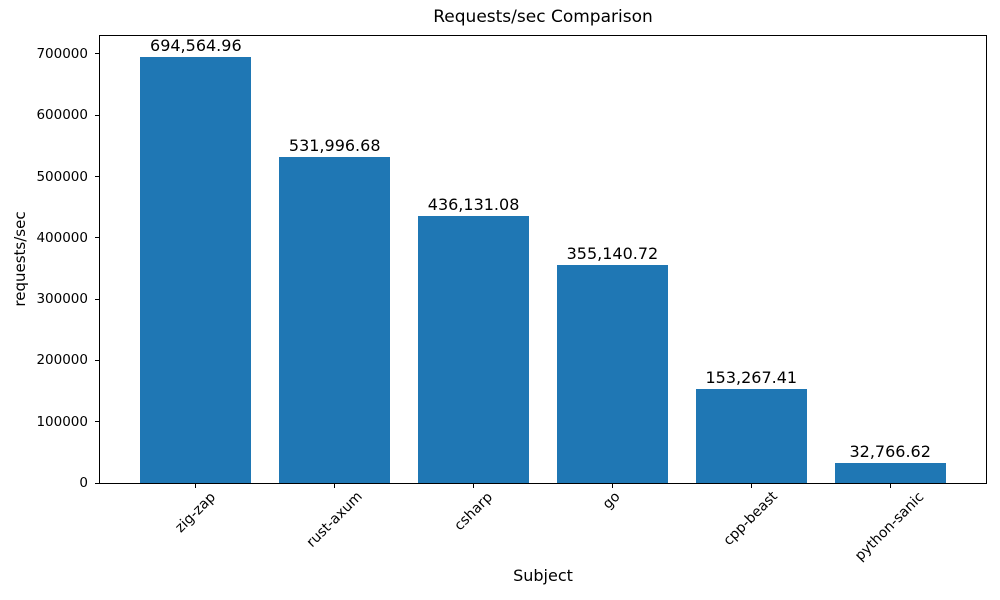  Describe the element at coordinates (751, 519) in the screenshot. I see `x-tick-label: cpp-beast` at that location.